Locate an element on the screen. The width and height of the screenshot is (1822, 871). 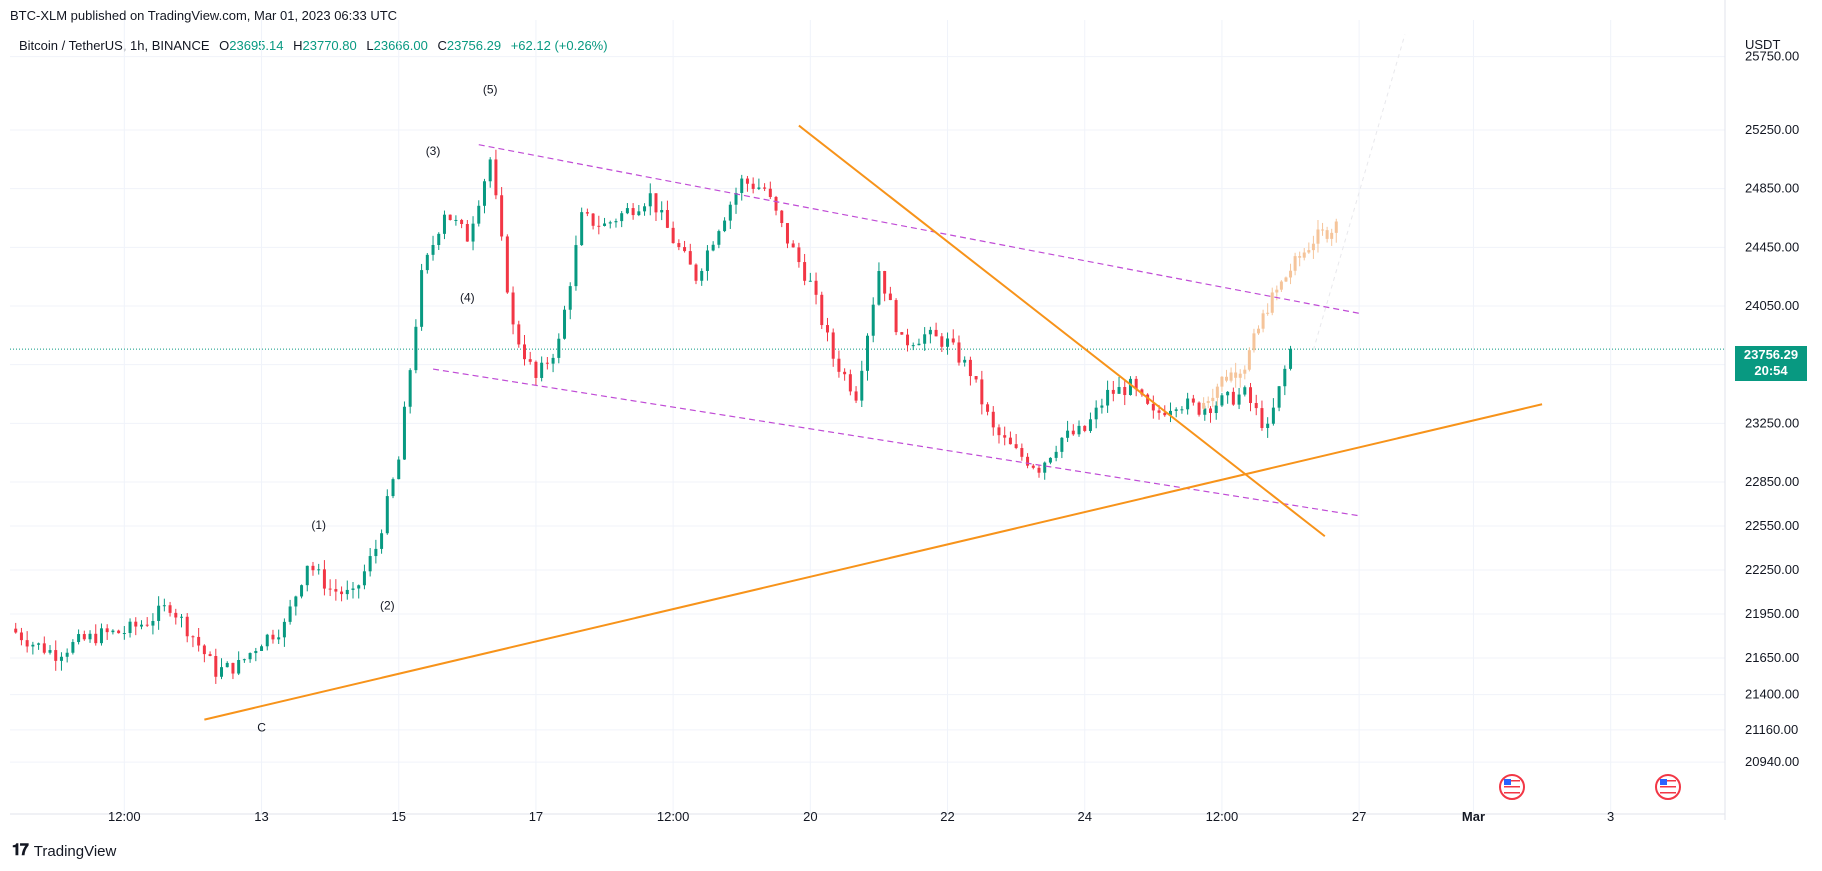
time-axis: 12:00 13 15 17 12:00 20 22 24 12:00 27 Mar 3 is located at coordinates (867, 816).